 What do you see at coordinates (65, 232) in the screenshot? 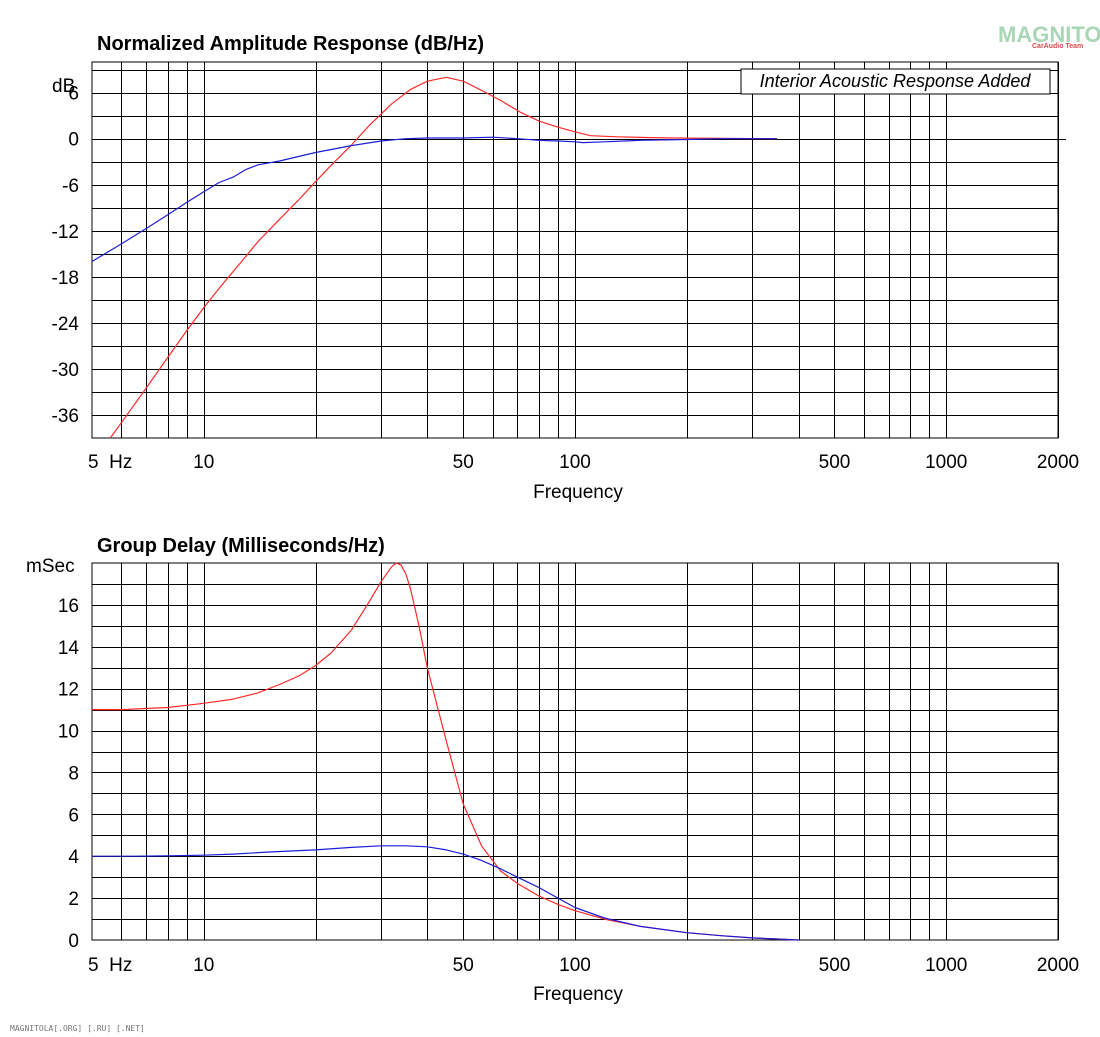
I see `y-tick-label: -12` at bounding box center [65, 232].